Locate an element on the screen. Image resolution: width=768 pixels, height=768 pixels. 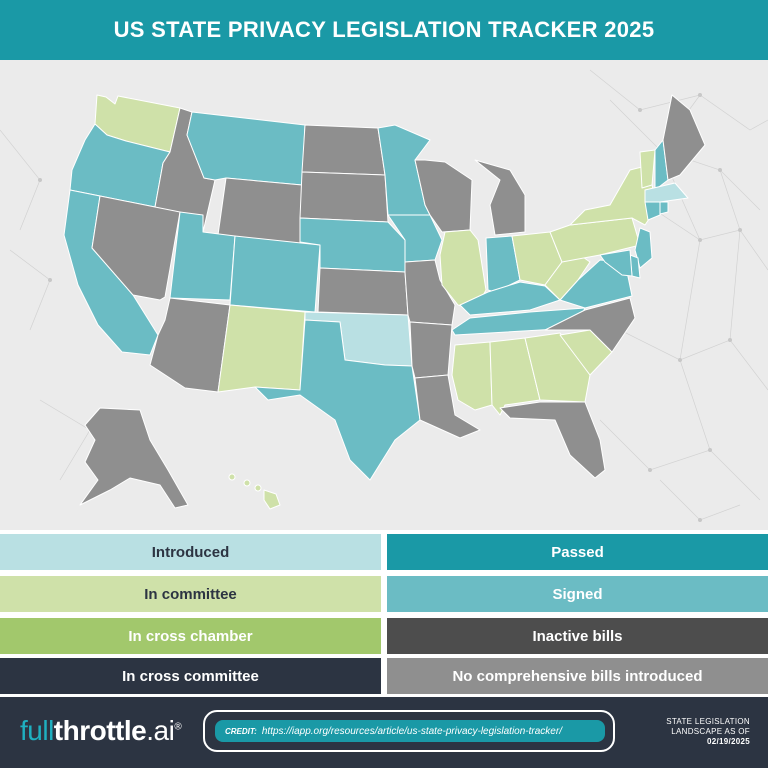
state-AR is located at coordinates (431, 350).